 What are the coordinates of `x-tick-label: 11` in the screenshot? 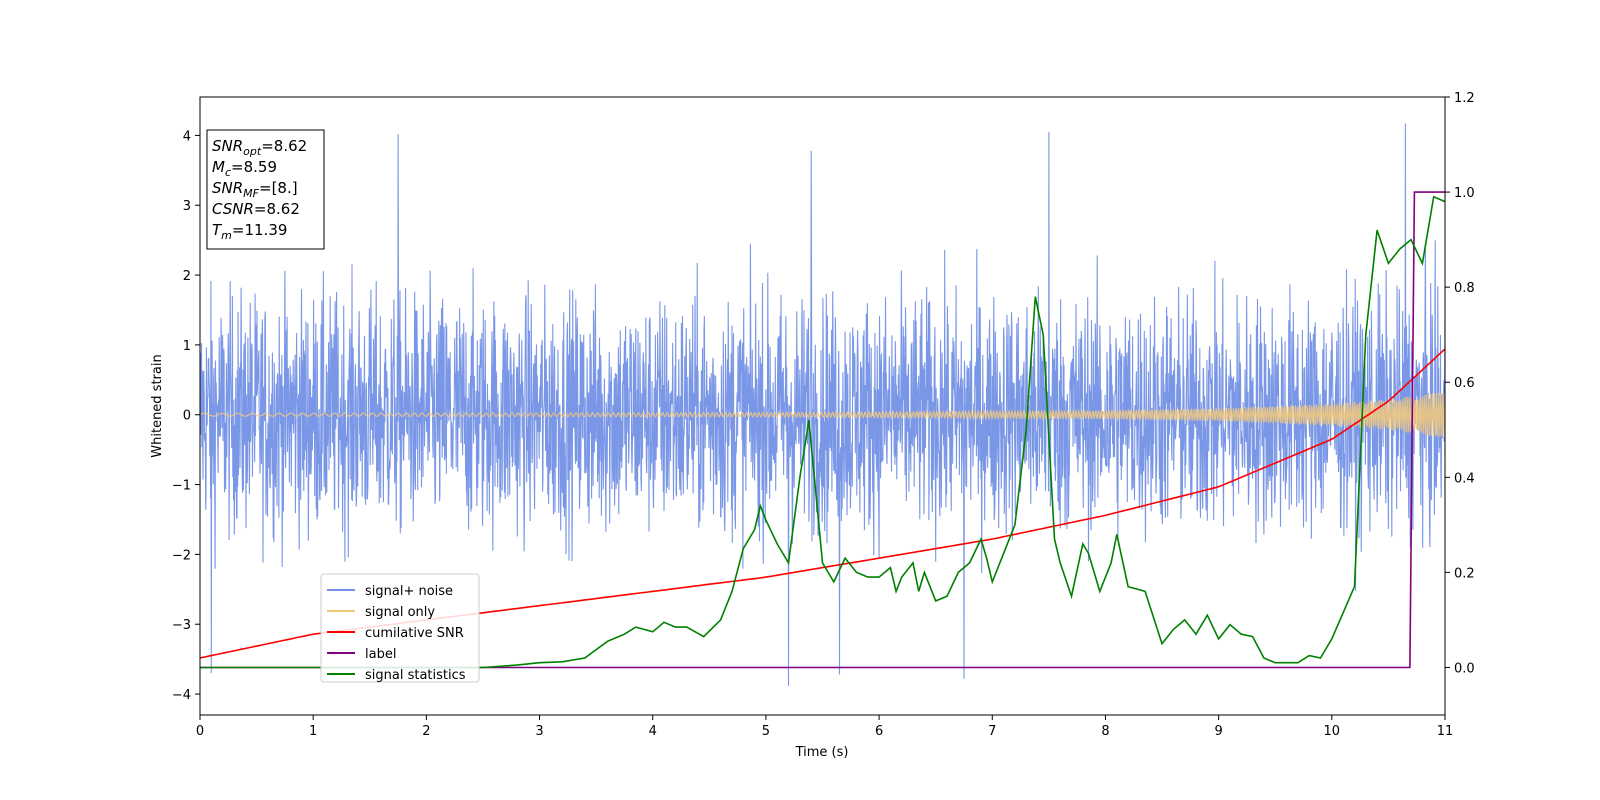 It's located at (1445, 731).